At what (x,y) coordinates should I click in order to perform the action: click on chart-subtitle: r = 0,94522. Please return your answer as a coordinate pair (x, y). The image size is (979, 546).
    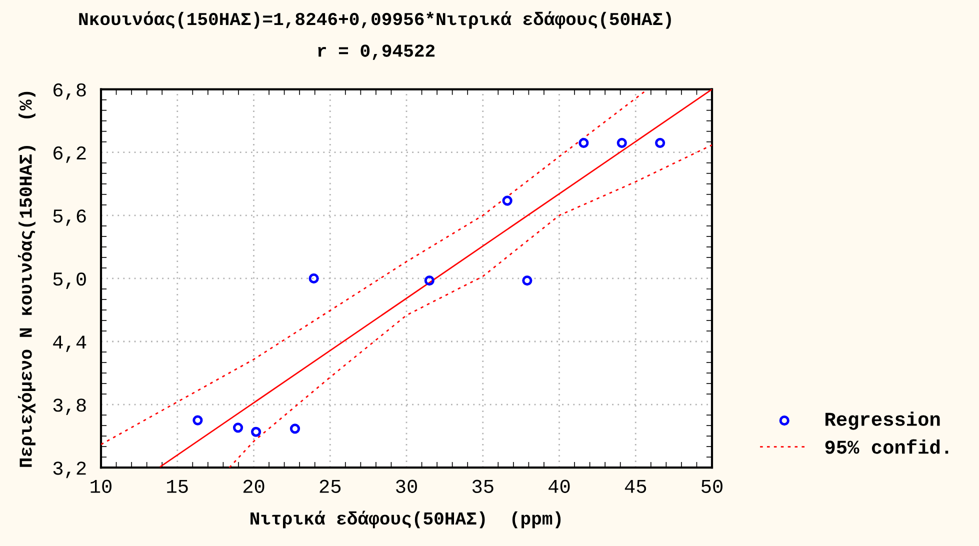
    Looking at the image, I should click on (376, 52).